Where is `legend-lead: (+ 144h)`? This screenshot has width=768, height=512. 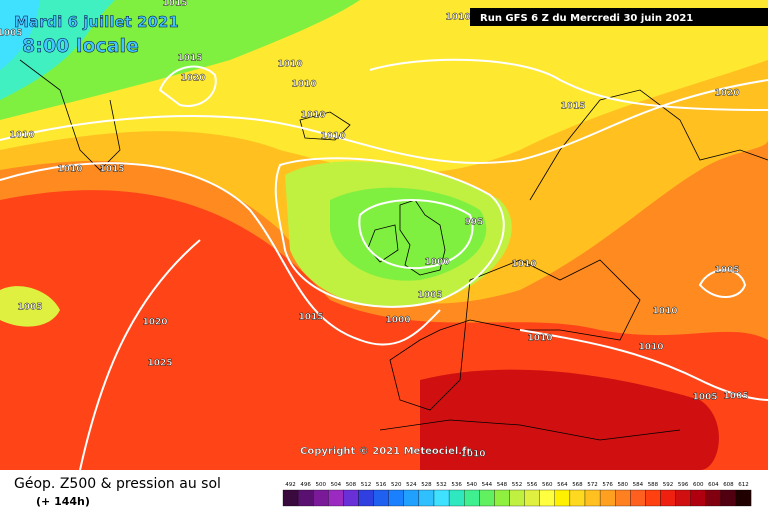 legend-lead: (+ 144h) is located at coordinates (63, 501).